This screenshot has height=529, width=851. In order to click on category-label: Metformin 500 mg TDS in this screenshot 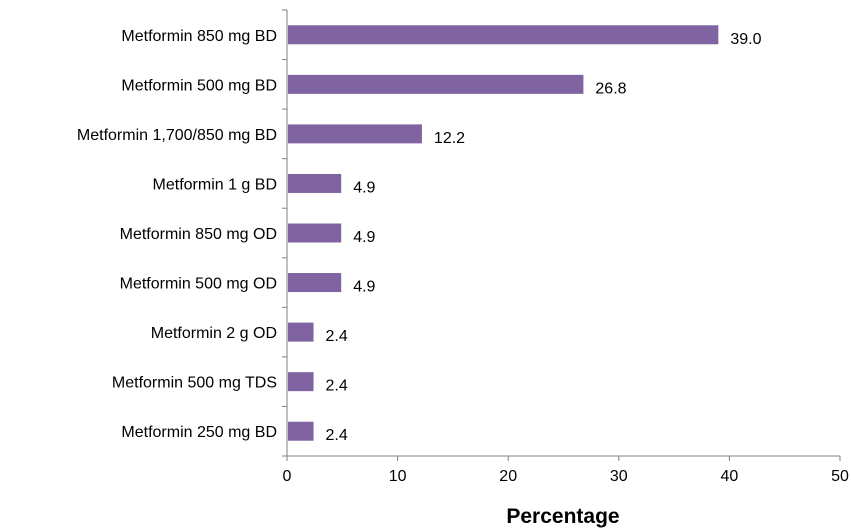, I will do `click(194, 383)`.